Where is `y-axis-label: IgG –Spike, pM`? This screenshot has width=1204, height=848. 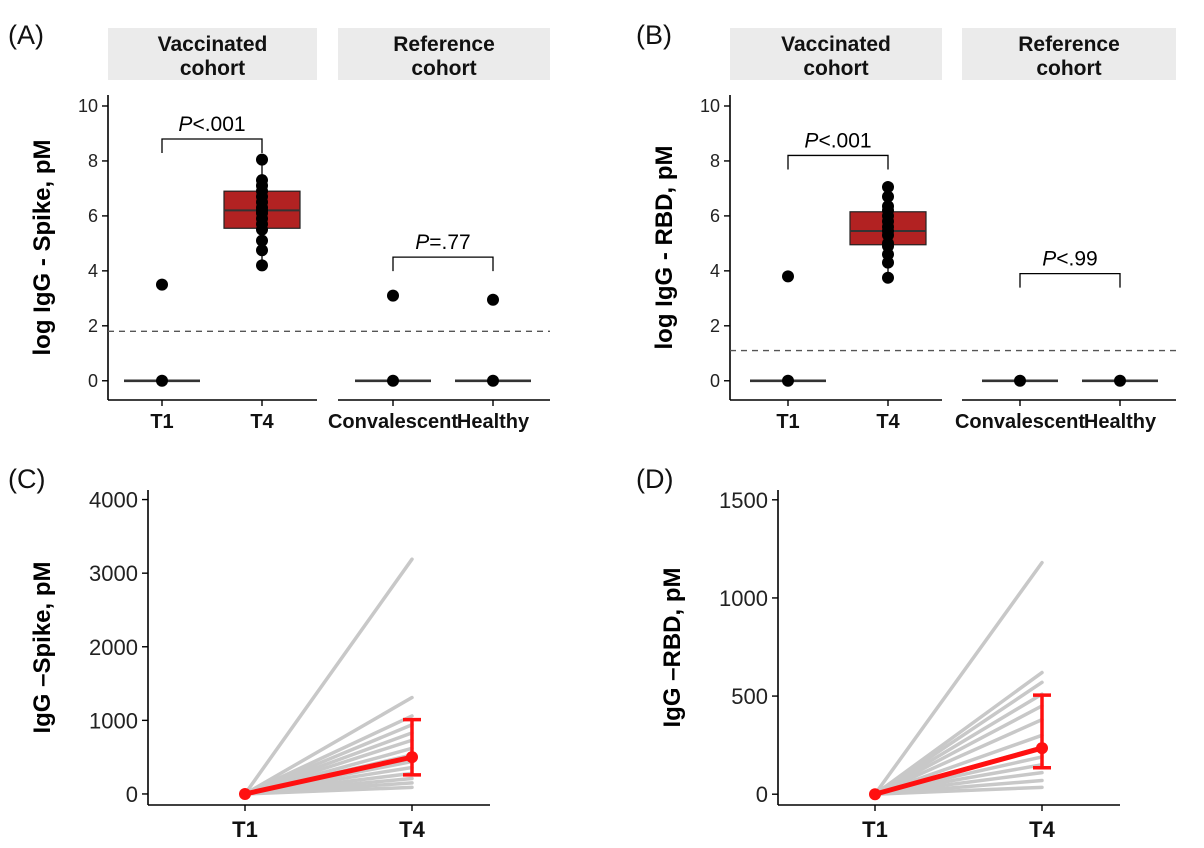
y-axis-label: IgG –Spike, pM is located at coordinates (42, 647).